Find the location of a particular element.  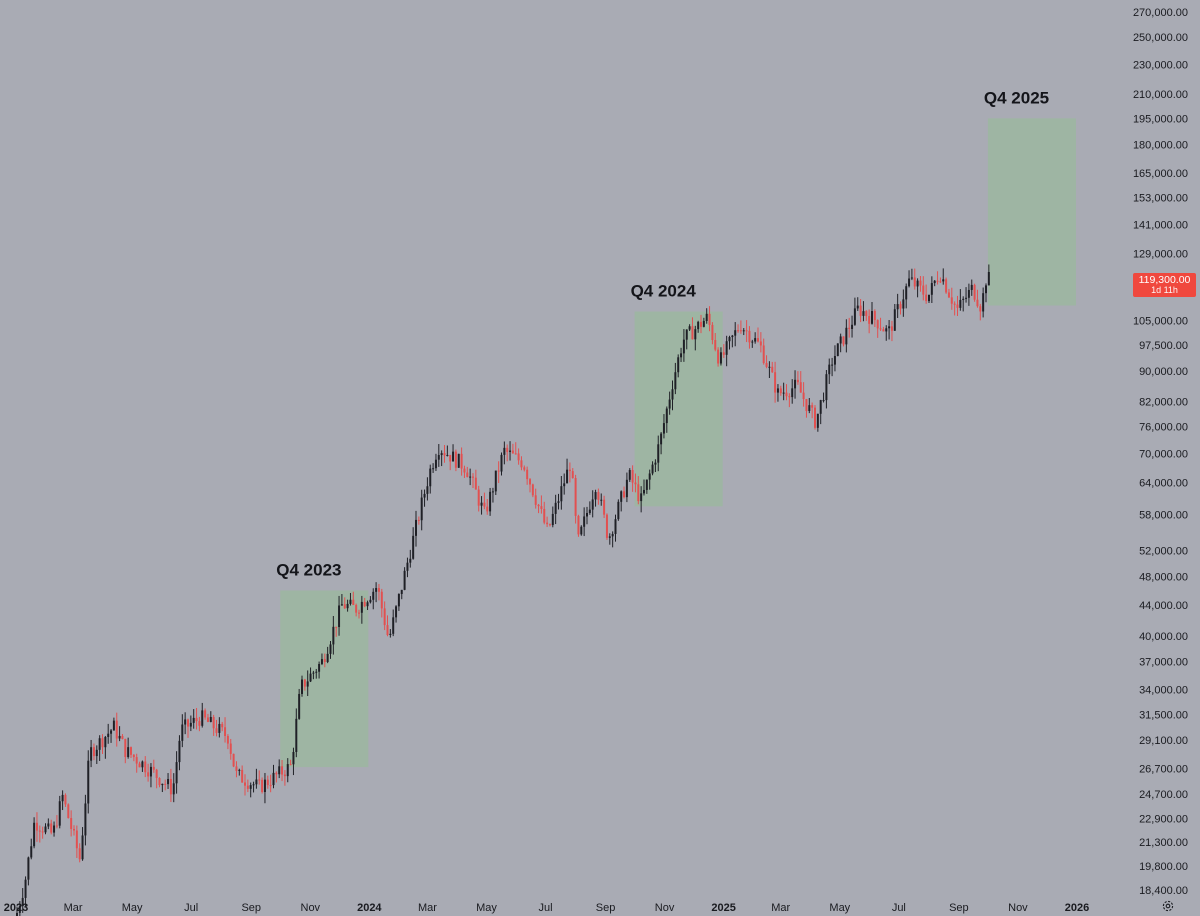

gear-icon is located at coordinates (1168, 906).